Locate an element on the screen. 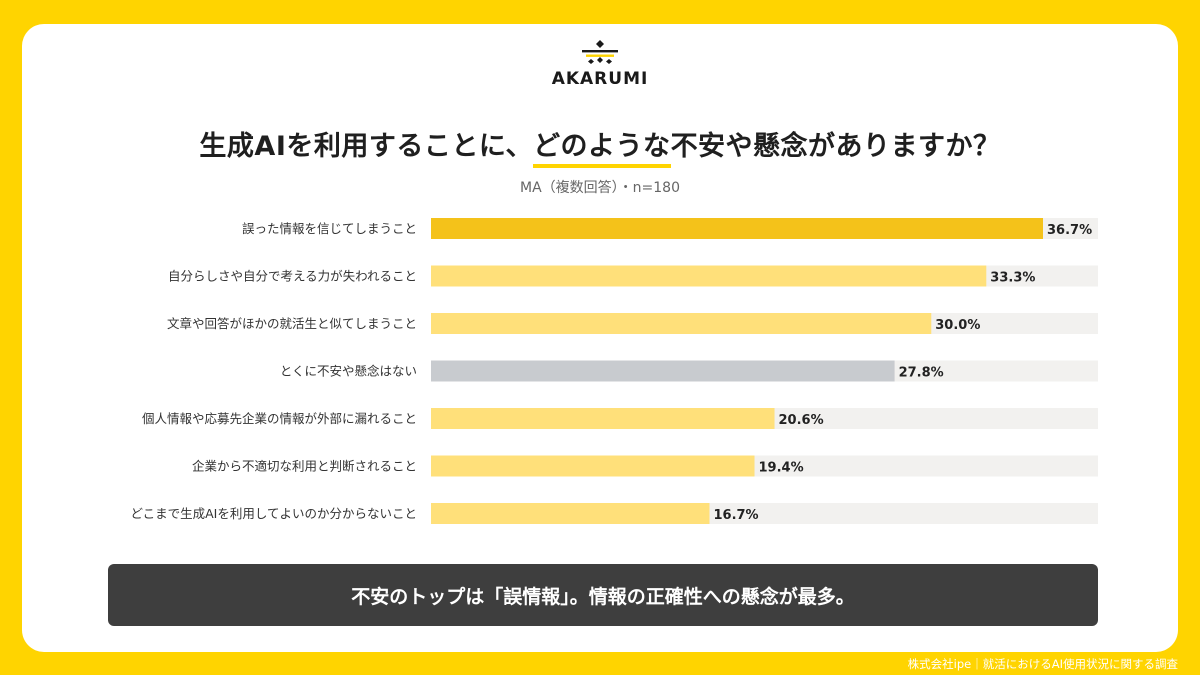 The width and height of the screenshot is (1200, 675). chart-title-part2: 不安や懸念がありますか？ is located at coordinates (835, 146).